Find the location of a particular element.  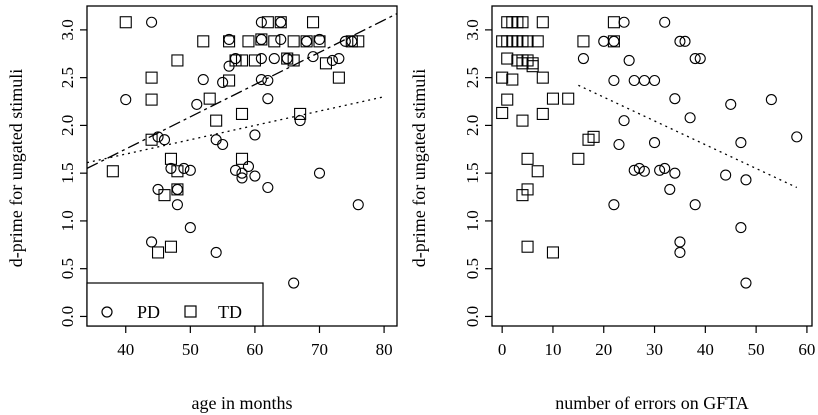

left-y-tick-label: 1.5 is located at coordinates (67, 173).